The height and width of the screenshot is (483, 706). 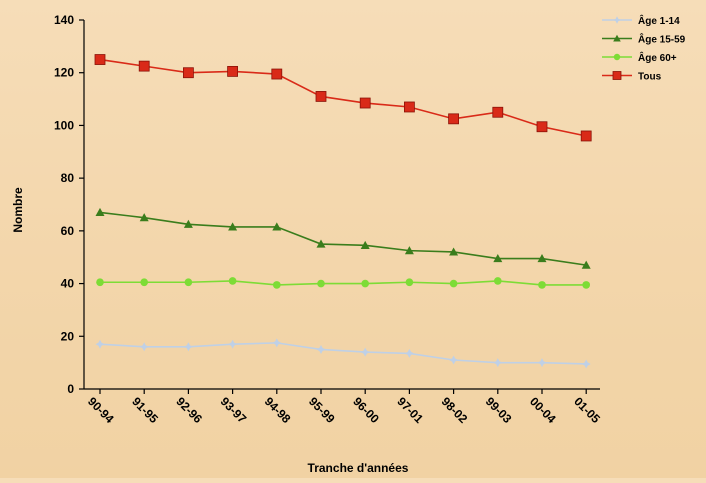 What do you see at coordinates (657, 57) in the screenshot?
I see `legend-label: Âge 60+` at bounding box center [657, 57].